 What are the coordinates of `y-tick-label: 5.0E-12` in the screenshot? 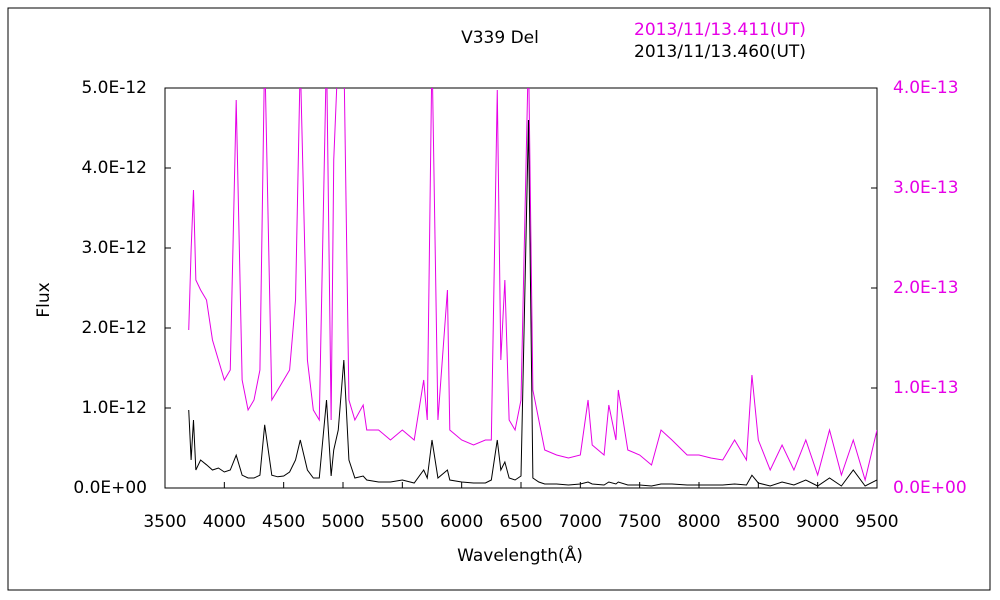 It's located at (114, 88).